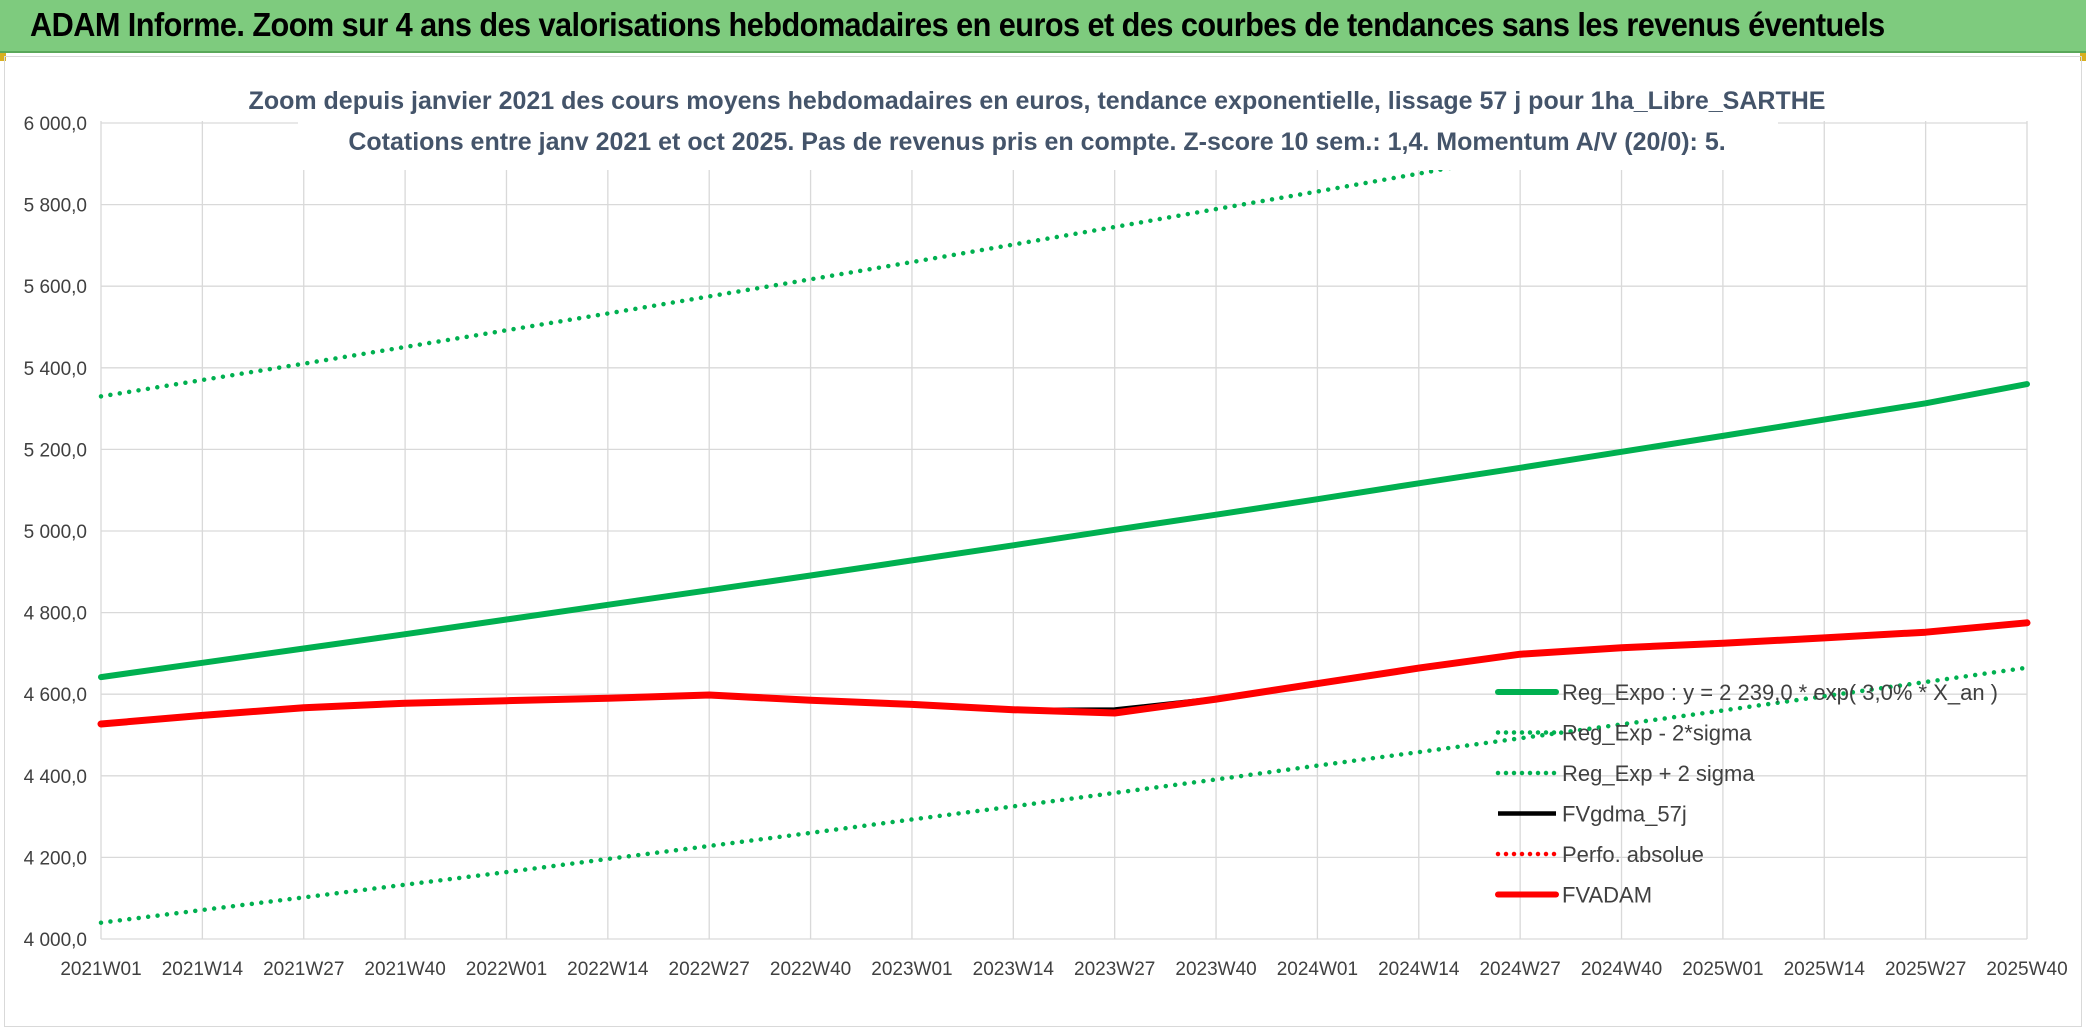 This screenshot has width=2086, height=1031. I want to click on x-tick-label: 2022W01, so click(506, 969).